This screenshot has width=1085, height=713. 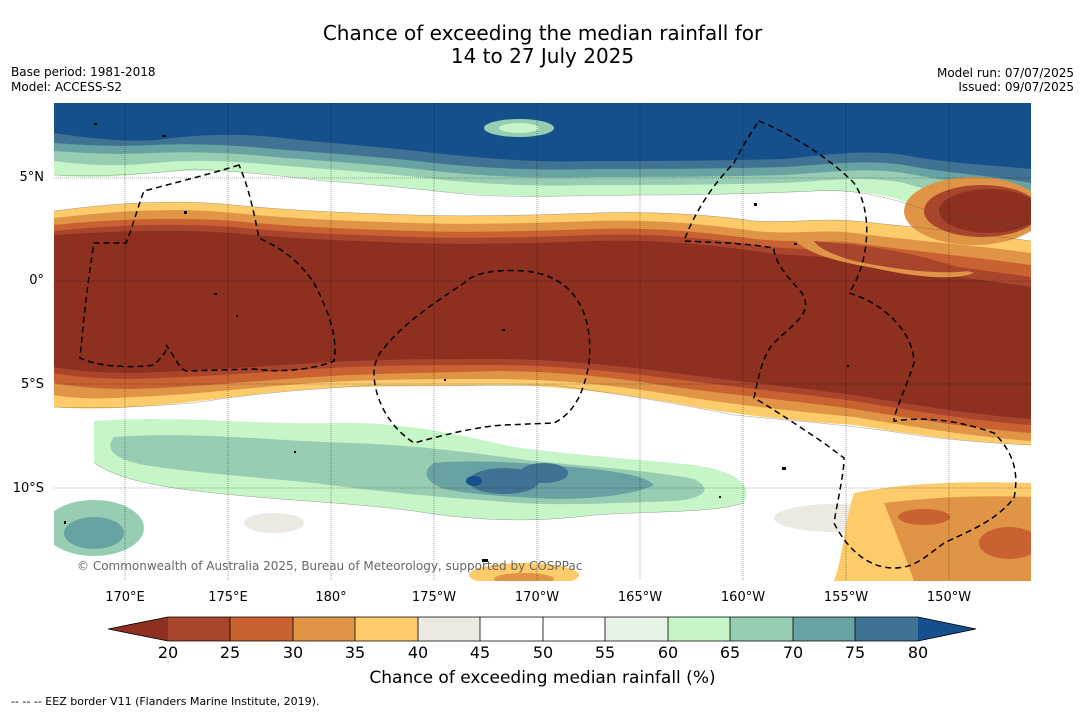 I want to click on colorbar-tick-80: 80, so click(x=918, y=652).